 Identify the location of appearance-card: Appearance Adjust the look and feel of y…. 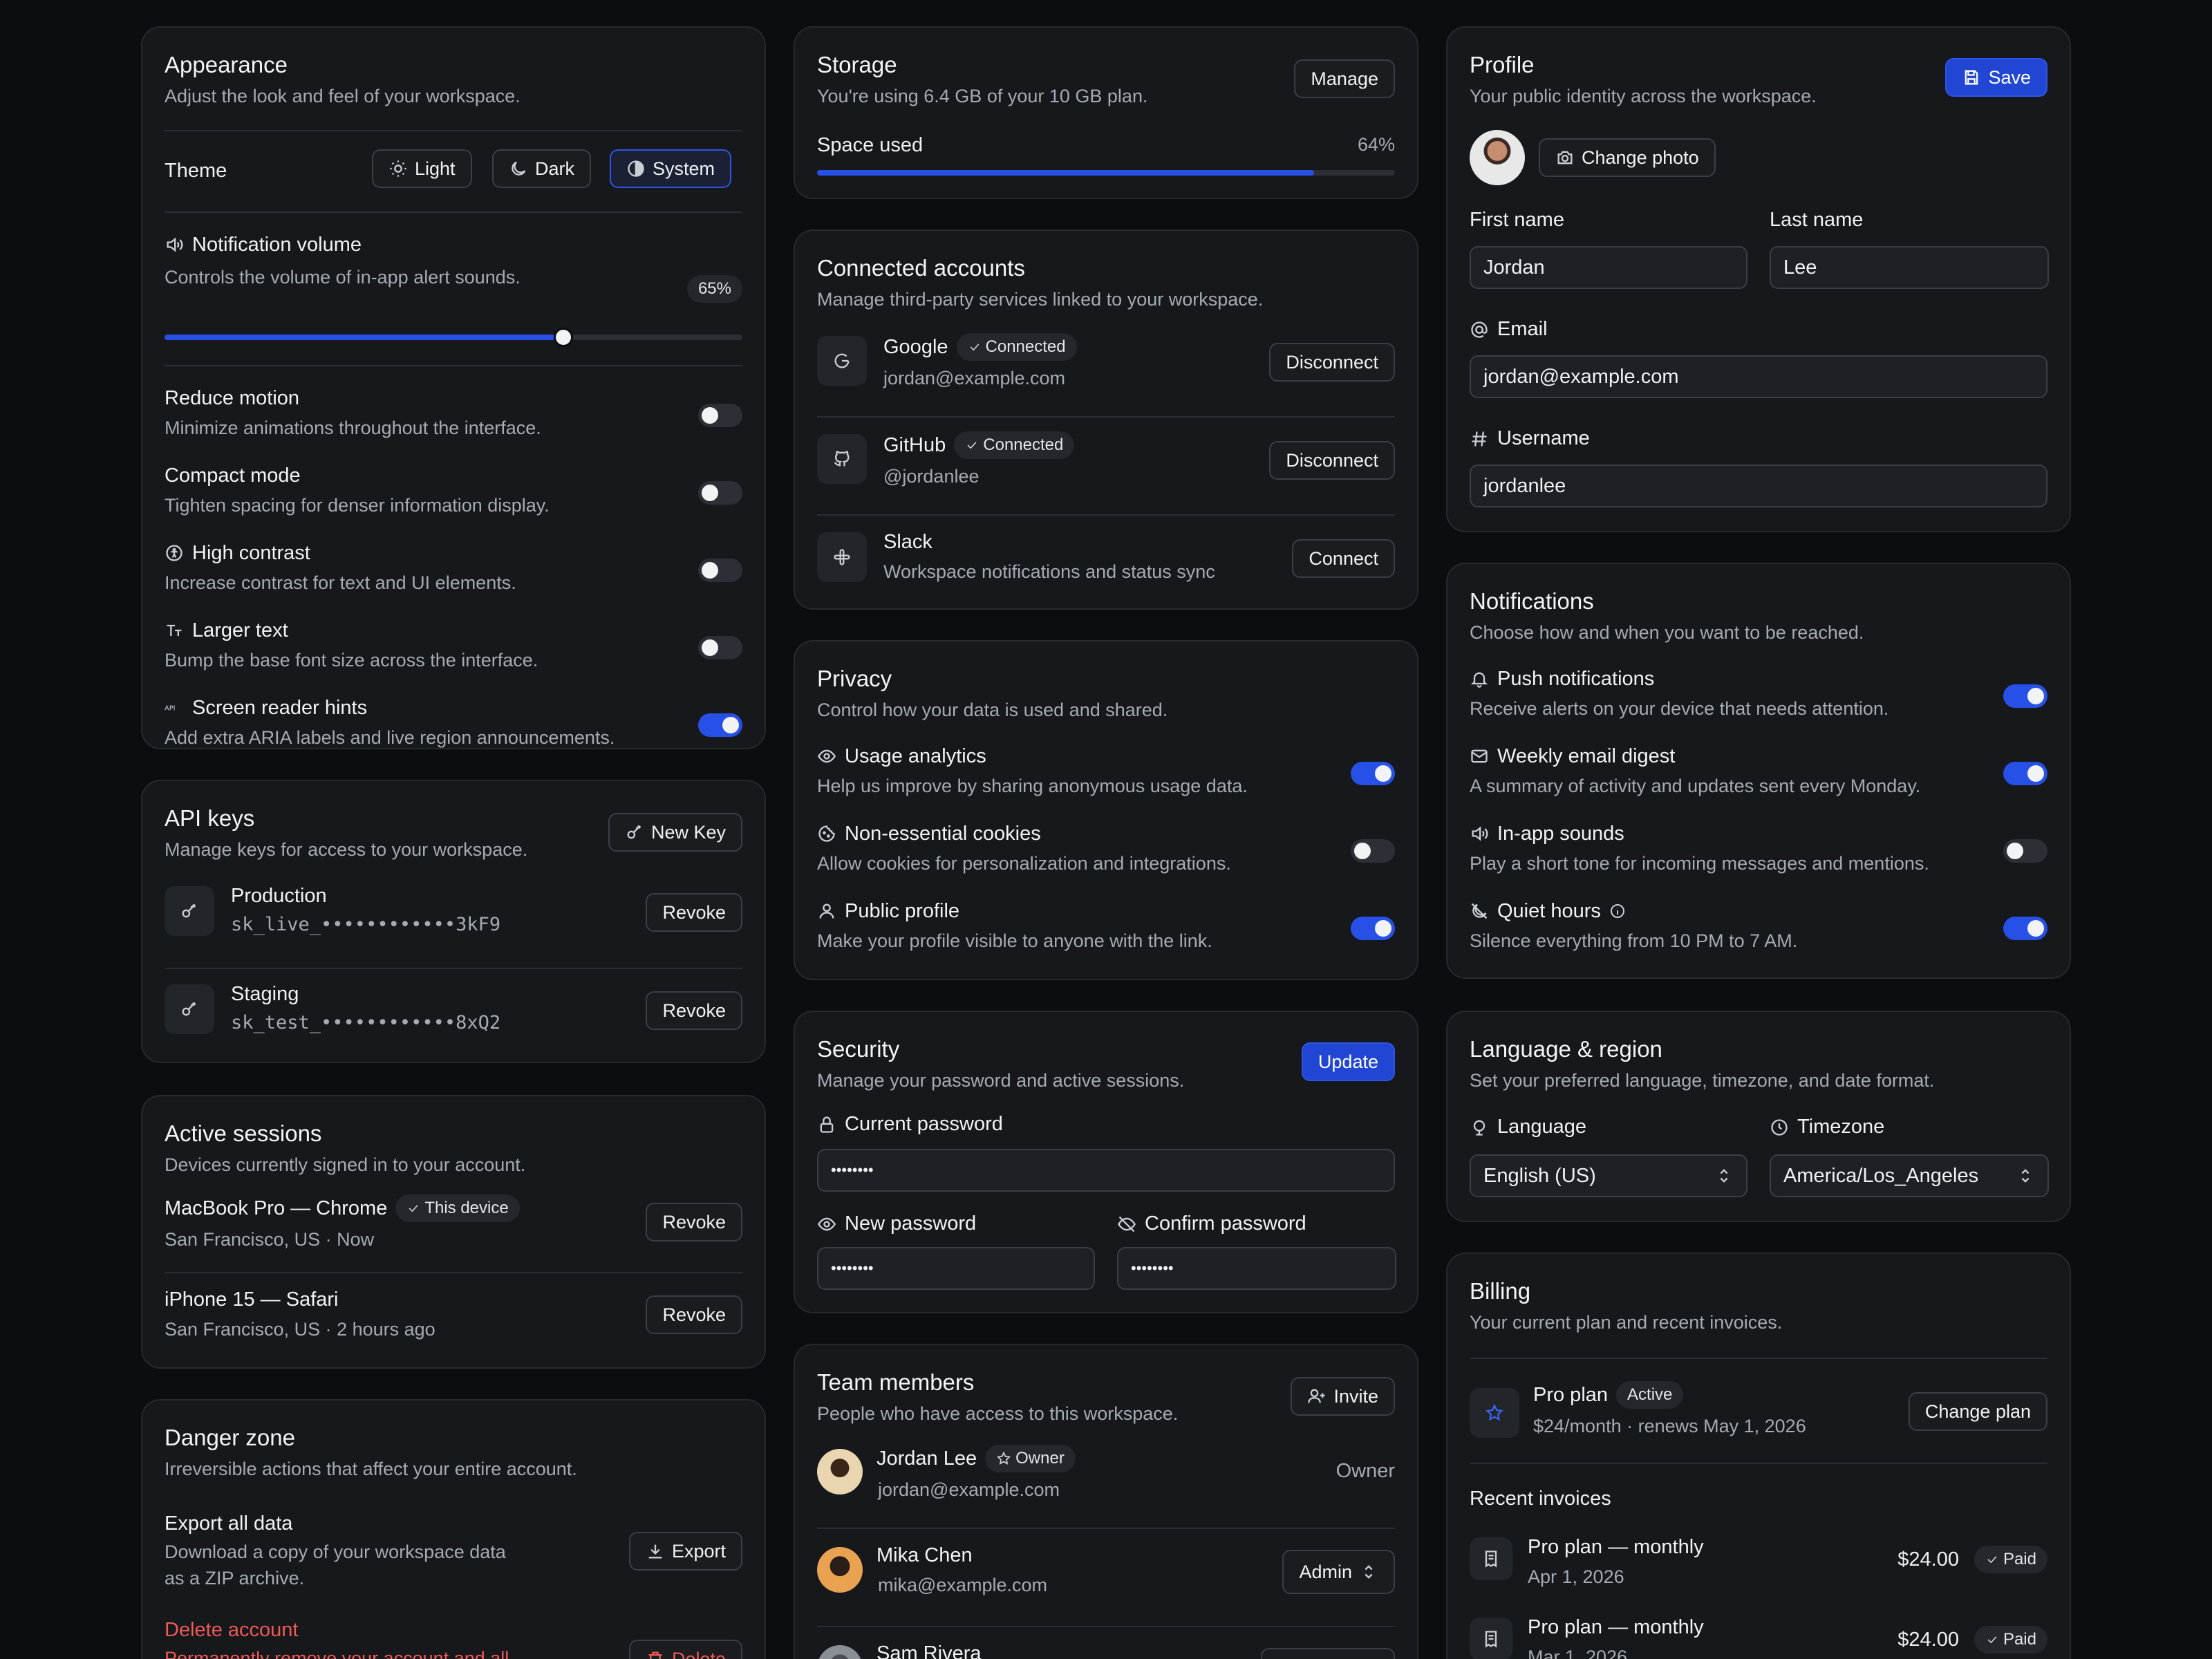
(453, 387).